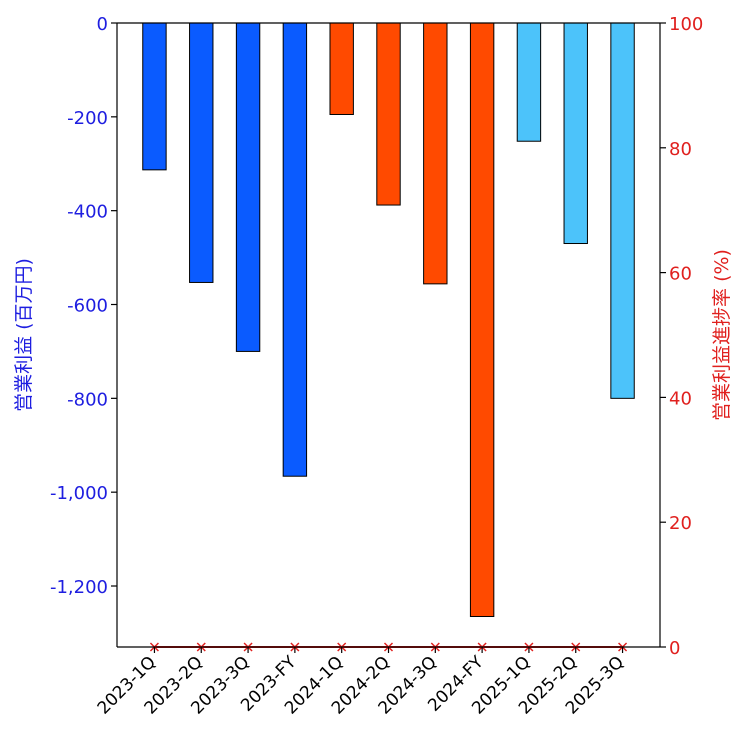 This screenshot has width=750, height=750. What do you see at coordinates (154, 96) in the screenshot?
I see `bar-2023-1Q` at bounding box center [154, 96].